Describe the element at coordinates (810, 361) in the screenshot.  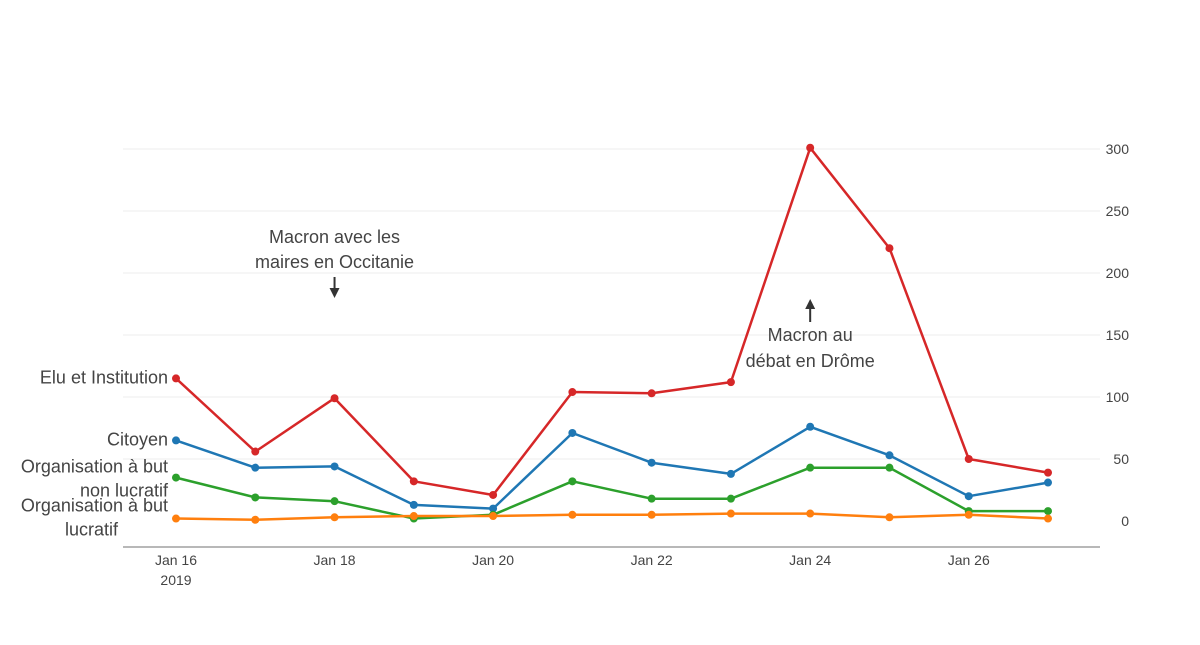
I see `annotation-text: débat en Drôme` at that location.